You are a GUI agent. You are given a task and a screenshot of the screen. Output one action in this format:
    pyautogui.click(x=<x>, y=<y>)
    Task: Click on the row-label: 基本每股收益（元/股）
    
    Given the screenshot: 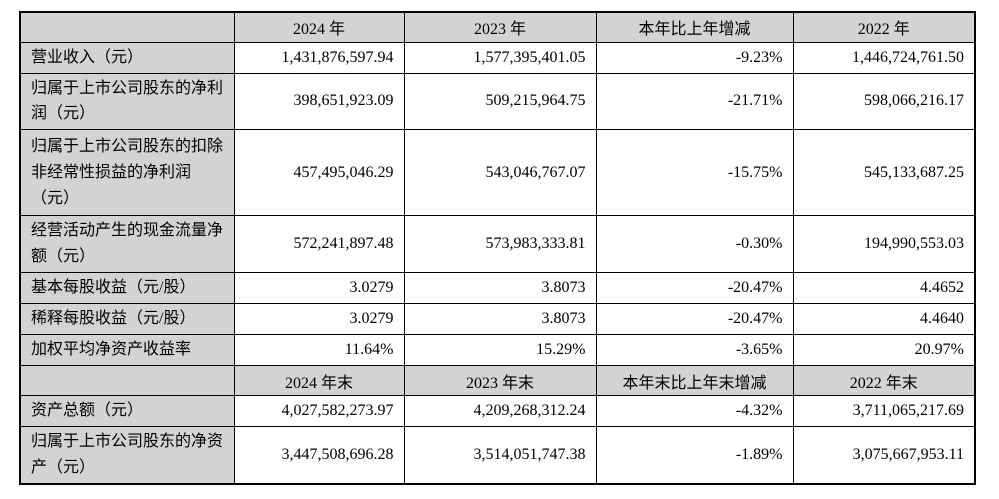 What is the action you would take?
    pyautogui.click(x=127, y=288)
    